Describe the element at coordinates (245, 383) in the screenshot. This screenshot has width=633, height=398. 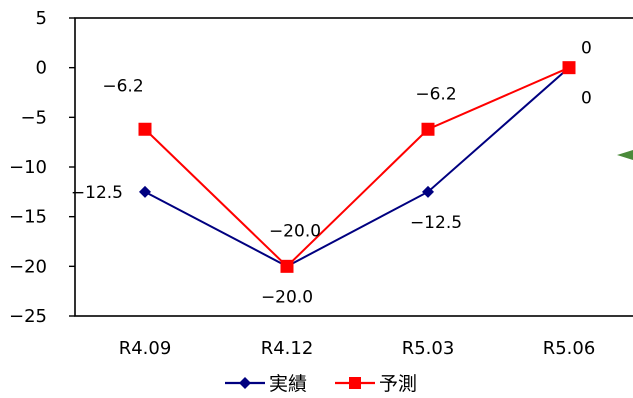
I see `legend-marker-diamond` at that location.